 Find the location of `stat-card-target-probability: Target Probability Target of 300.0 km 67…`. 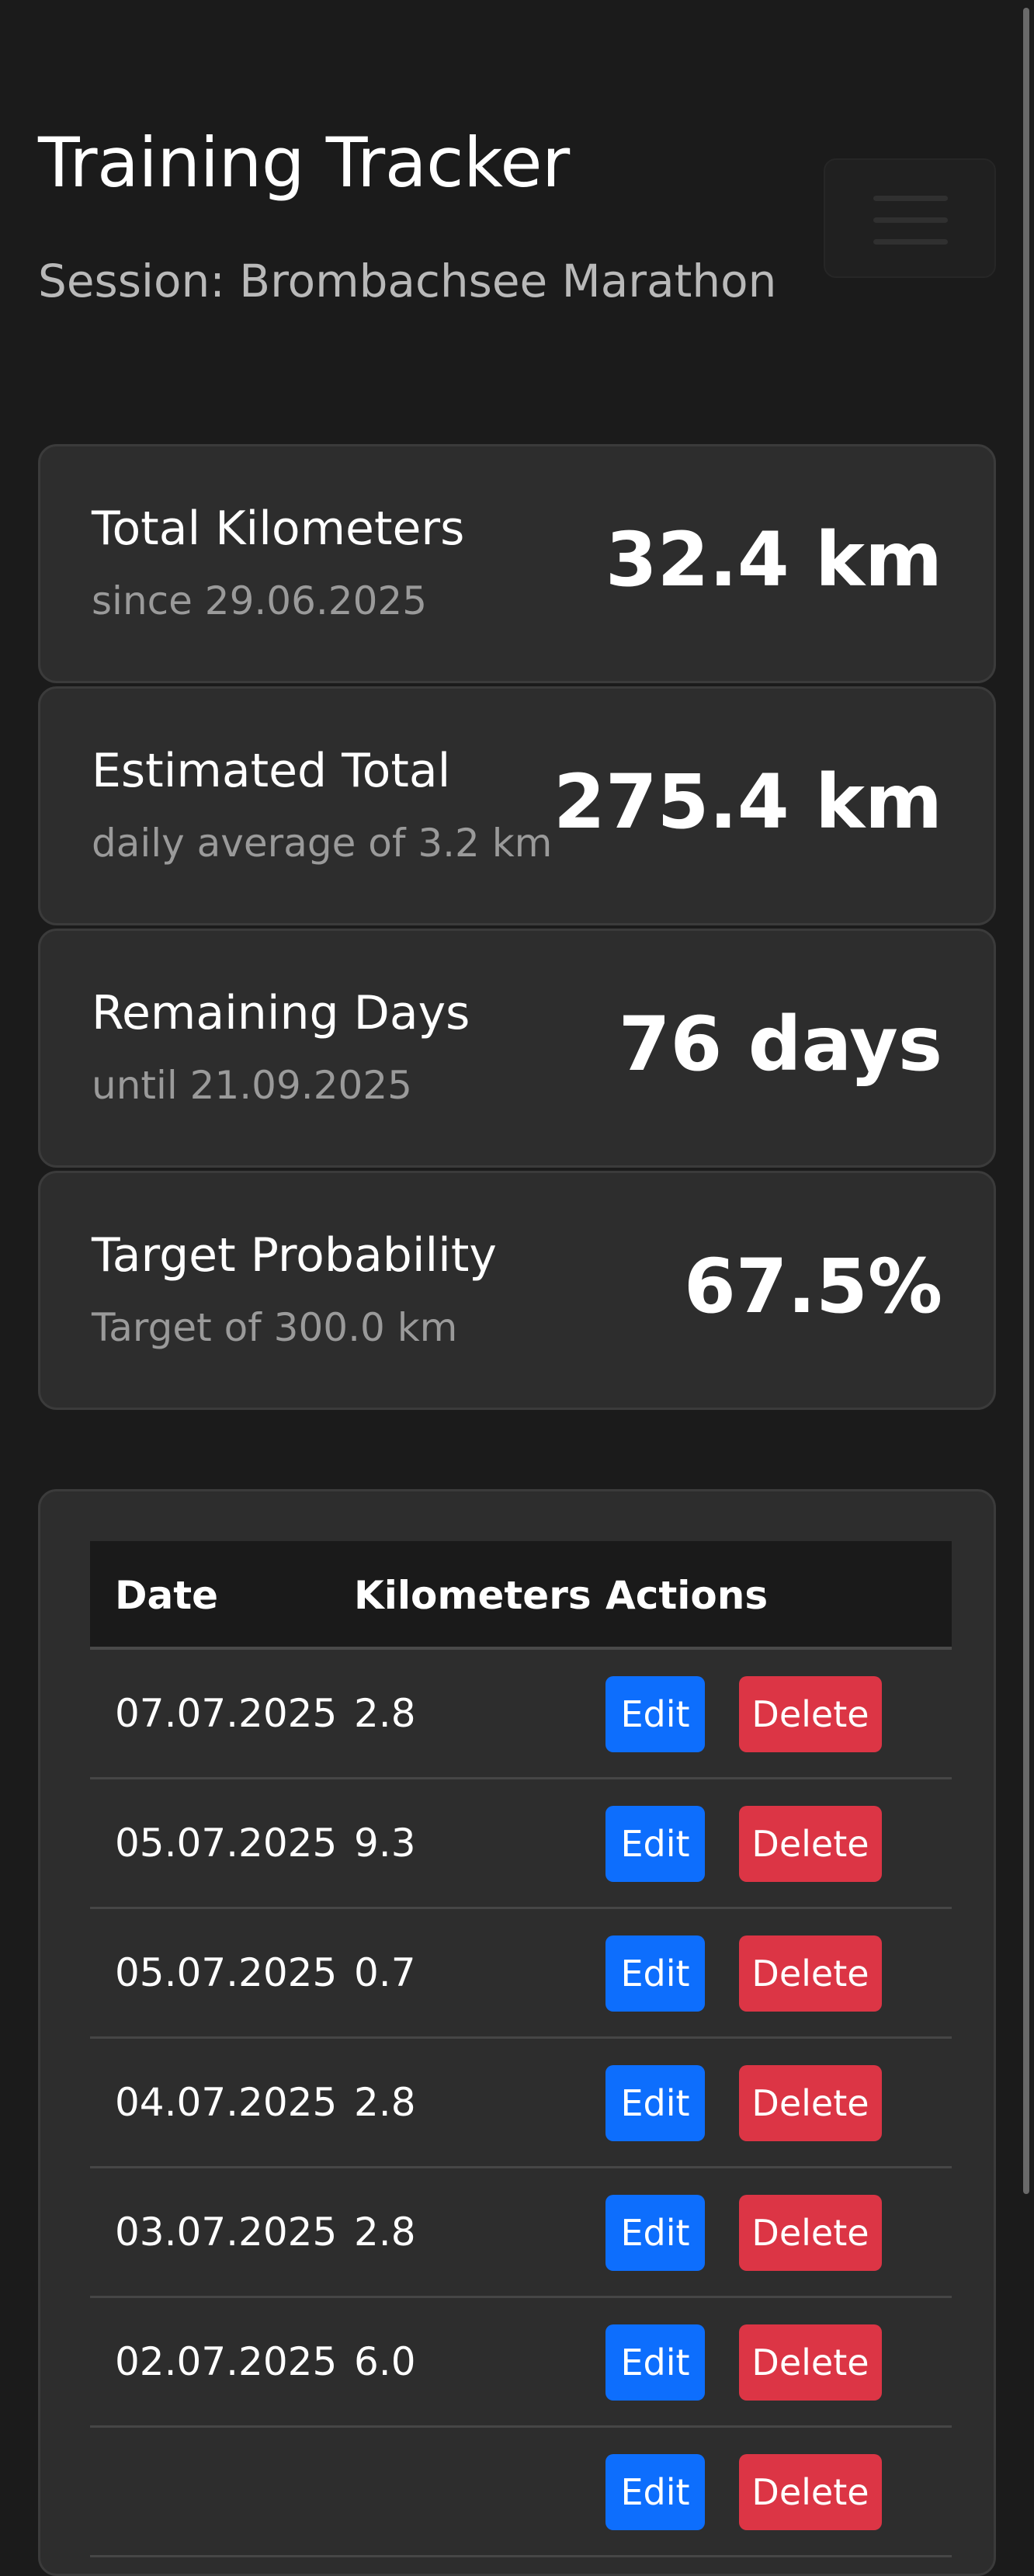

stat-card-target-probability: Target Probability Target of 300.0 km 67… is located at coordinates (517, 1290).